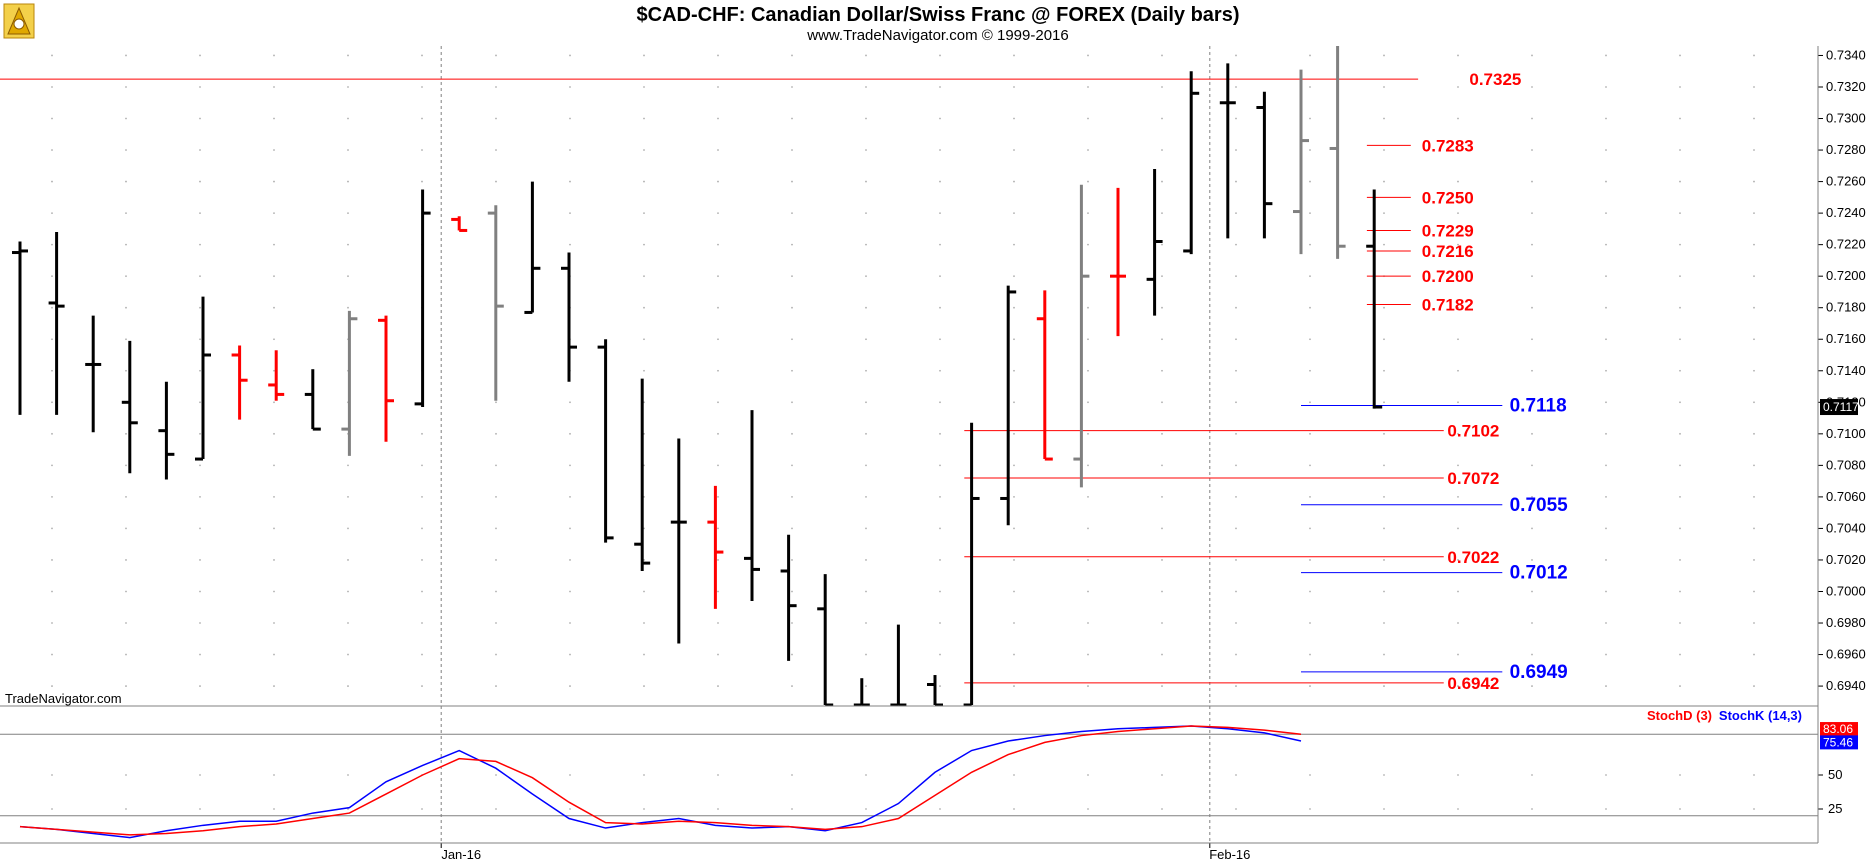 Image resolution: width=1876 pixels, height=863 pixels. I want to click on x-tick-label: Jan-16, so click(461, 854).